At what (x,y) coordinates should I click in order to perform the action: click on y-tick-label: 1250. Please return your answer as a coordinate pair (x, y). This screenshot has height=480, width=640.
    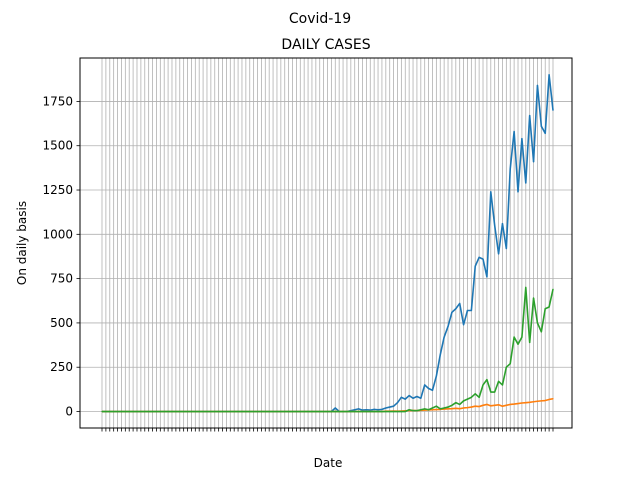
    Looking at the image, I should click on (57, 190).